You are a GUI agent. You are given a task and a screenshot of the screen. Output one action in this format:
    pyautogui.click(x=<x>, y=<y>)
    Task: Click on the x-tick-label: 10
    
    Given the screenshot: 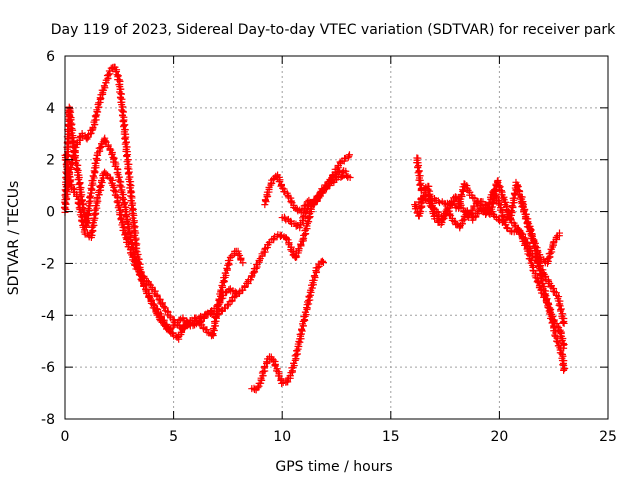 What is the action you would take?
    pyautogui.click(x=282, y=437)
    